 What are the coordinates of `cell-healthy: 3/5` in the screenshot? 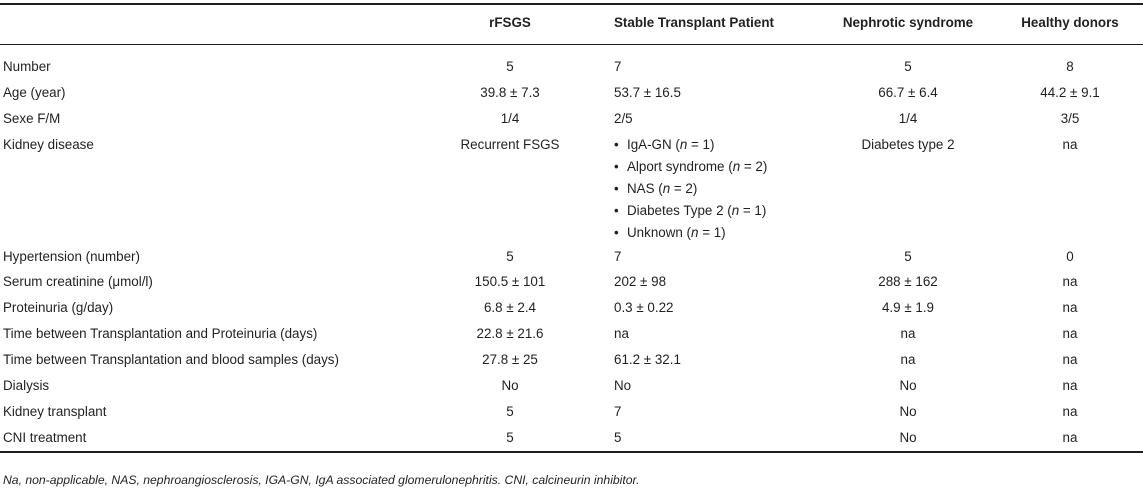 It's located at (1070, 118).